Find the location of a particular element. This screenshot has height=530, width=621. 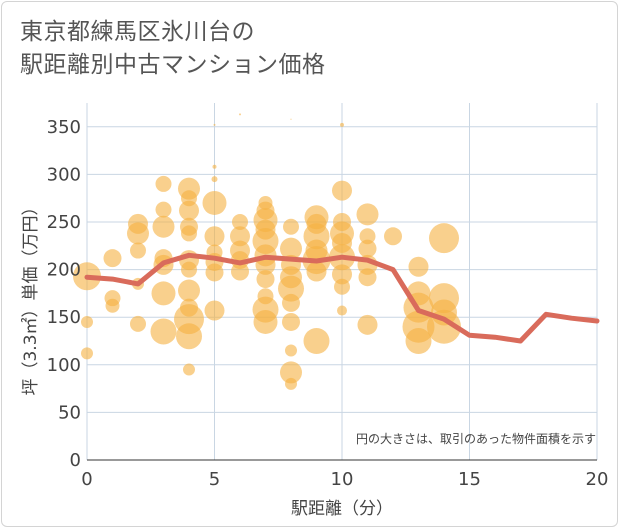

average-line-layer is located at coordinates (342, 298).